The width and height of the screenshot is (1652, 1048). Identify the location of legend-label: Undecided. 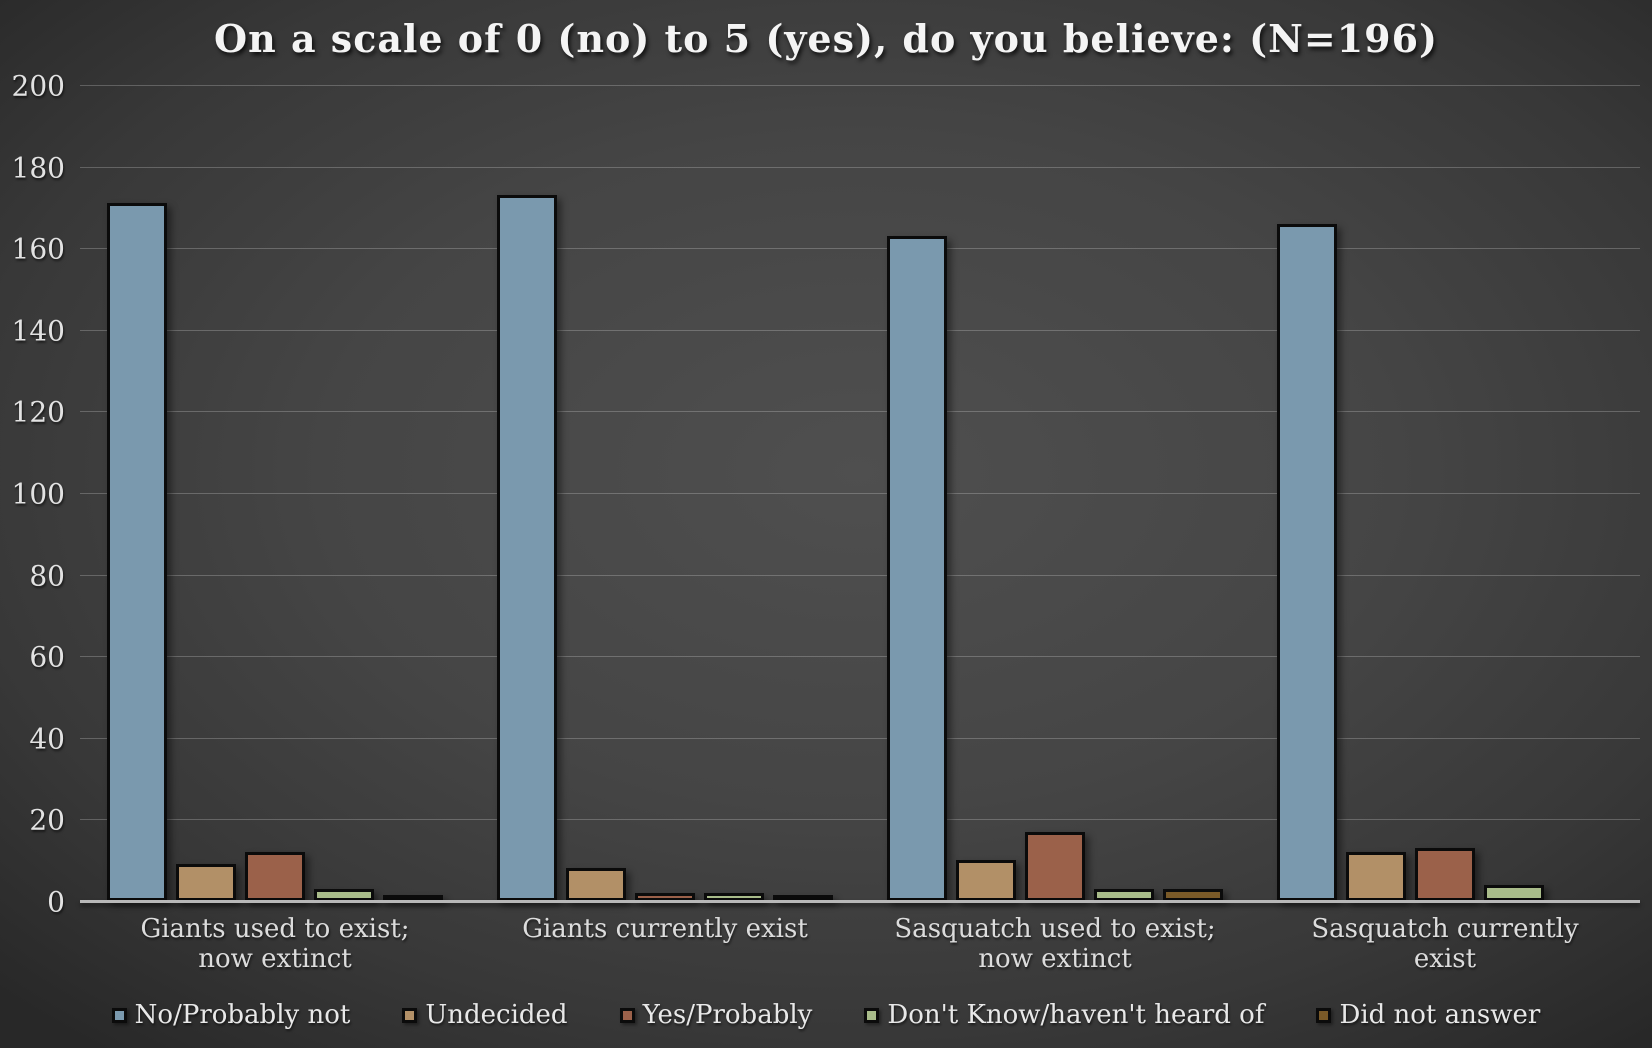
(496, 1015).